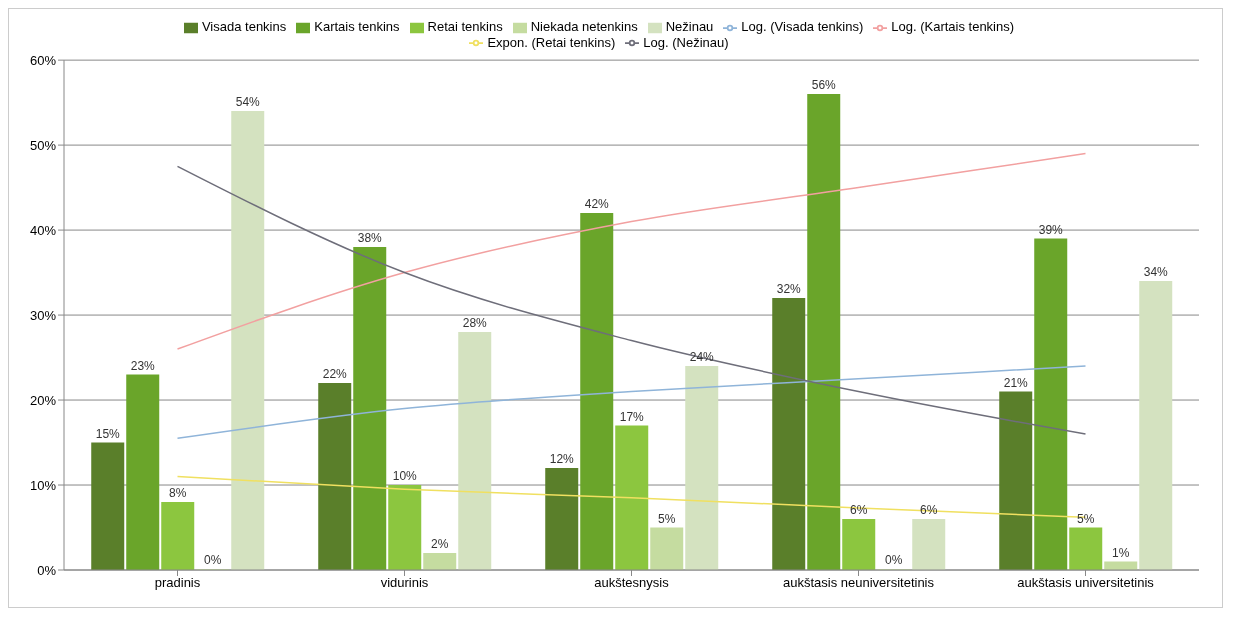 This screenshot has height=632, width=1235. Describe the element at coordinates (177, 583) in the screenshot. I see `x-tick-label: pradinis` at that location.